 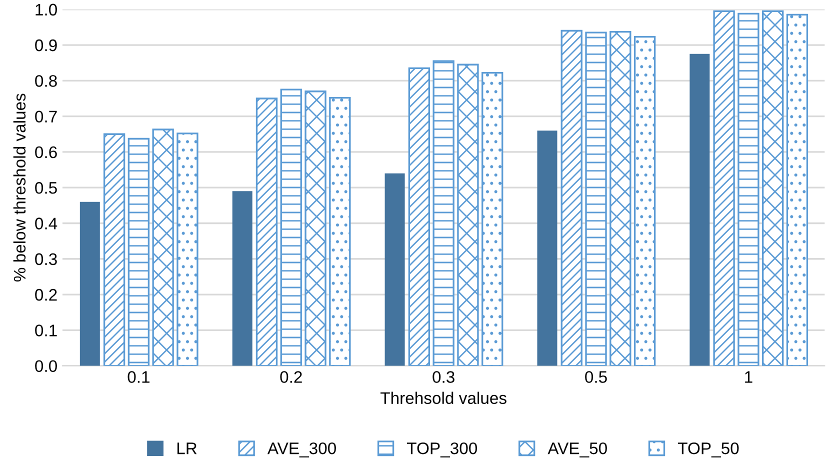 What do you see at coordinates (443, 377) in the screenshot?
I see `x-tick-label: 0.3` at bounding box center [443, 377].